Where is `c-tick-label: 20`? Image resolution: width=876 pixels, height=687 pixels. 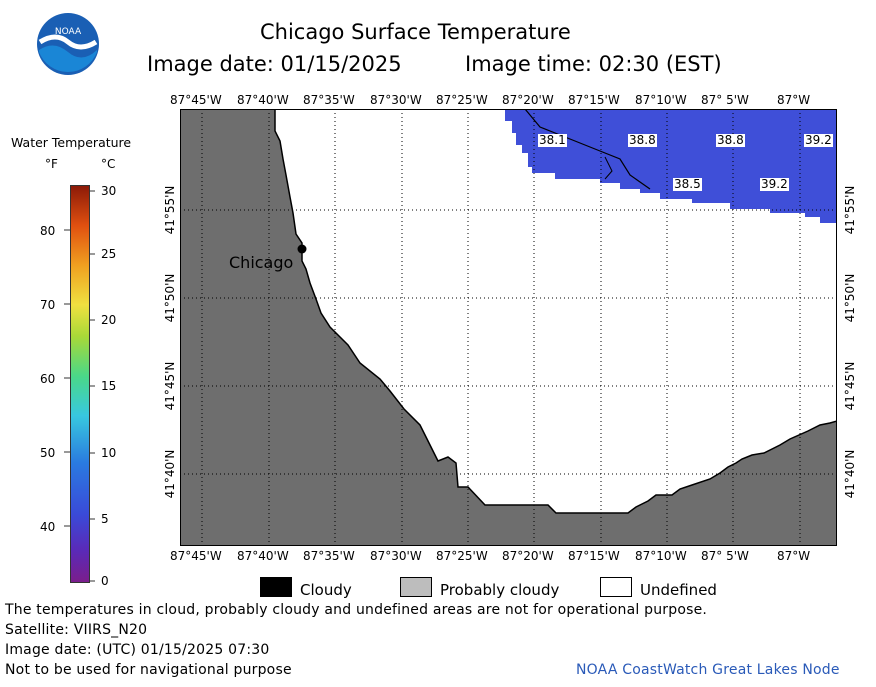
c-tick-label: 20 is located at coordinates (109, 320).